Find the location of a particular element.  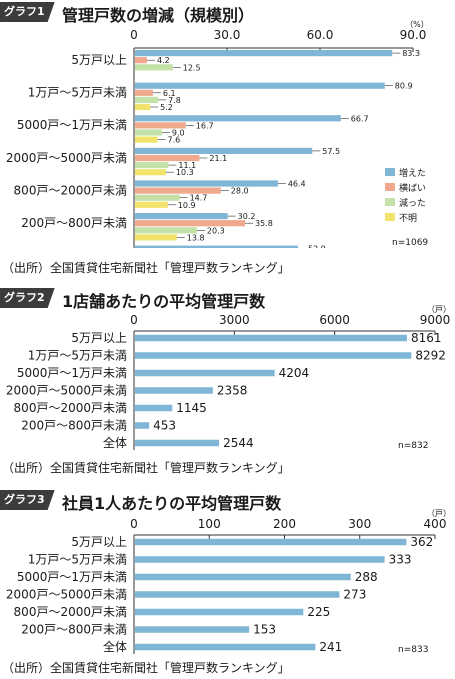

data-label: 80.9 is located at coordinates (404, 86).